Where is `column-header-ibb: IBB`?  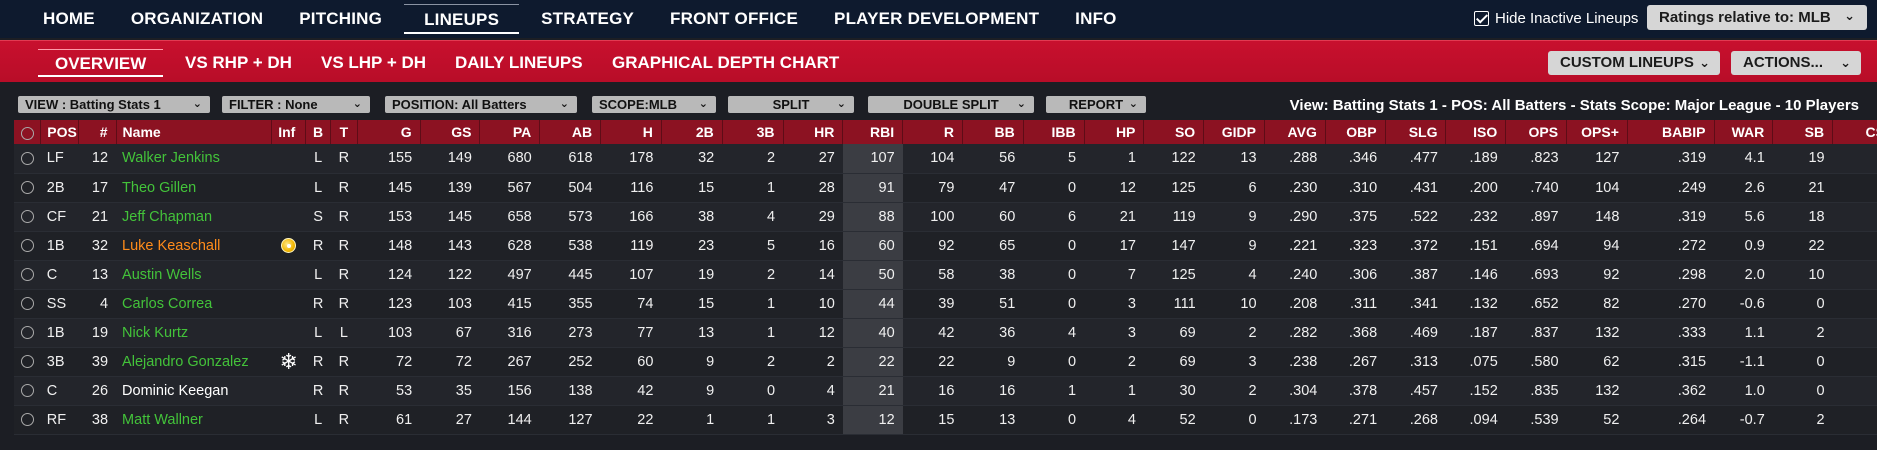
column-header-ibb: IBB is located at coordinates (1054, 132).